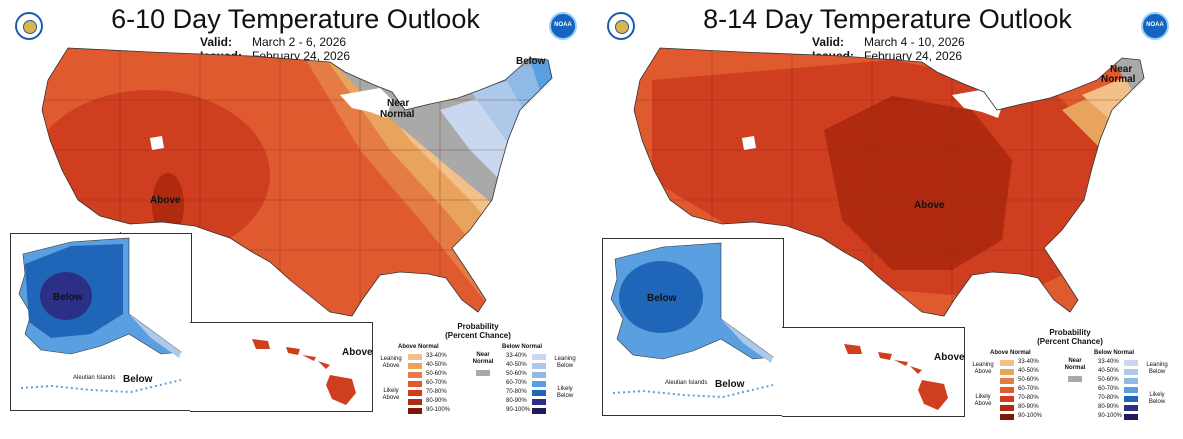 The width and height of the screenshot is (1183, 439). I want to click on panel-title: 8-14 Day Temperature Outlook, so click(887, 19).